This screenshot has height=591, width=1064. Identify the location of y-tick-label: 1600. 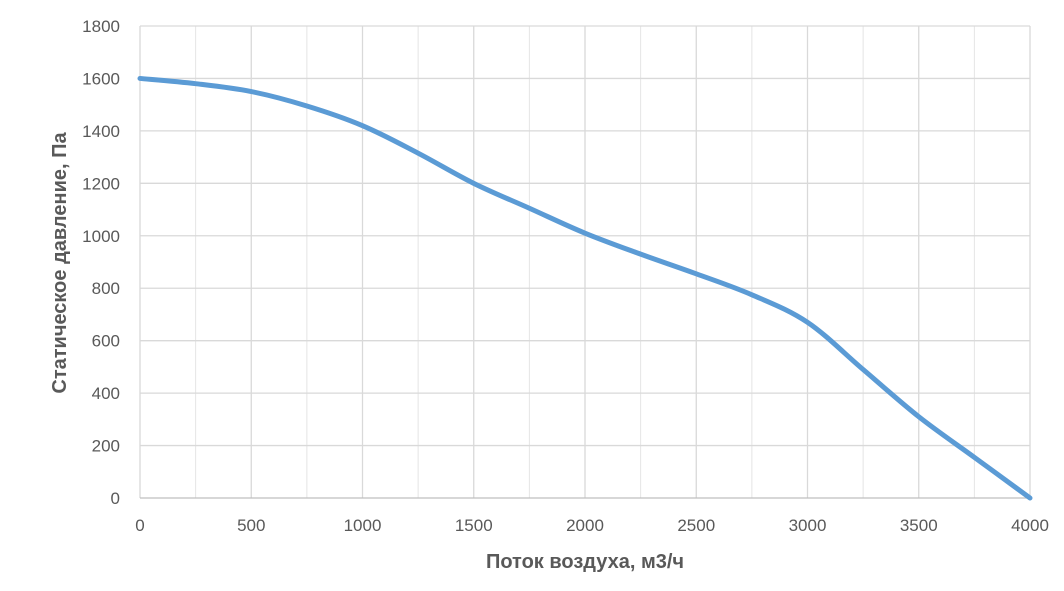
(101, 78).